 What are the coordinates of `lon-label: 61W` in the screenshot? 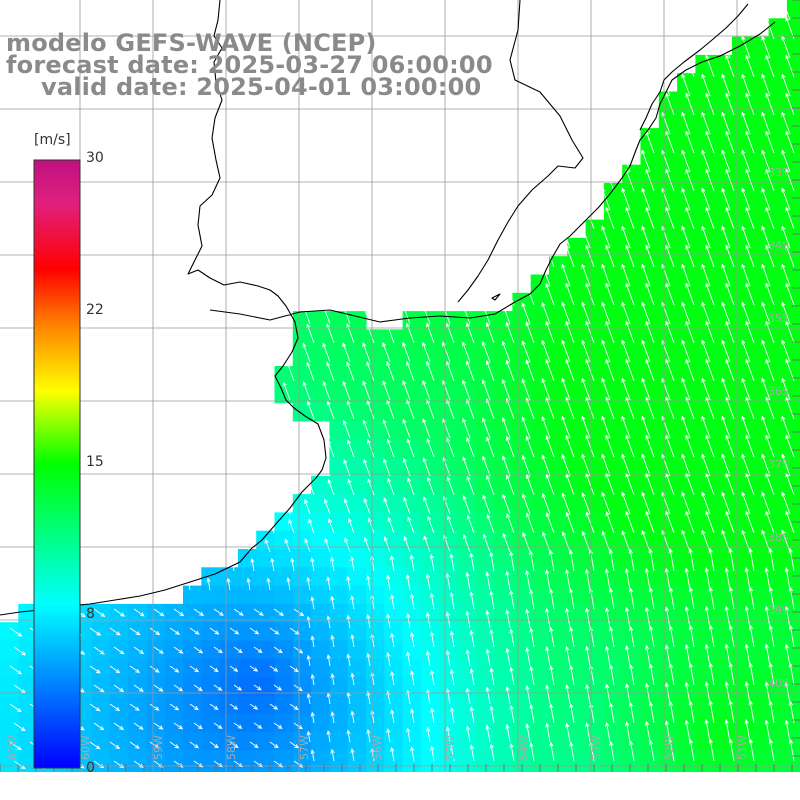 It's located at (12, 747).